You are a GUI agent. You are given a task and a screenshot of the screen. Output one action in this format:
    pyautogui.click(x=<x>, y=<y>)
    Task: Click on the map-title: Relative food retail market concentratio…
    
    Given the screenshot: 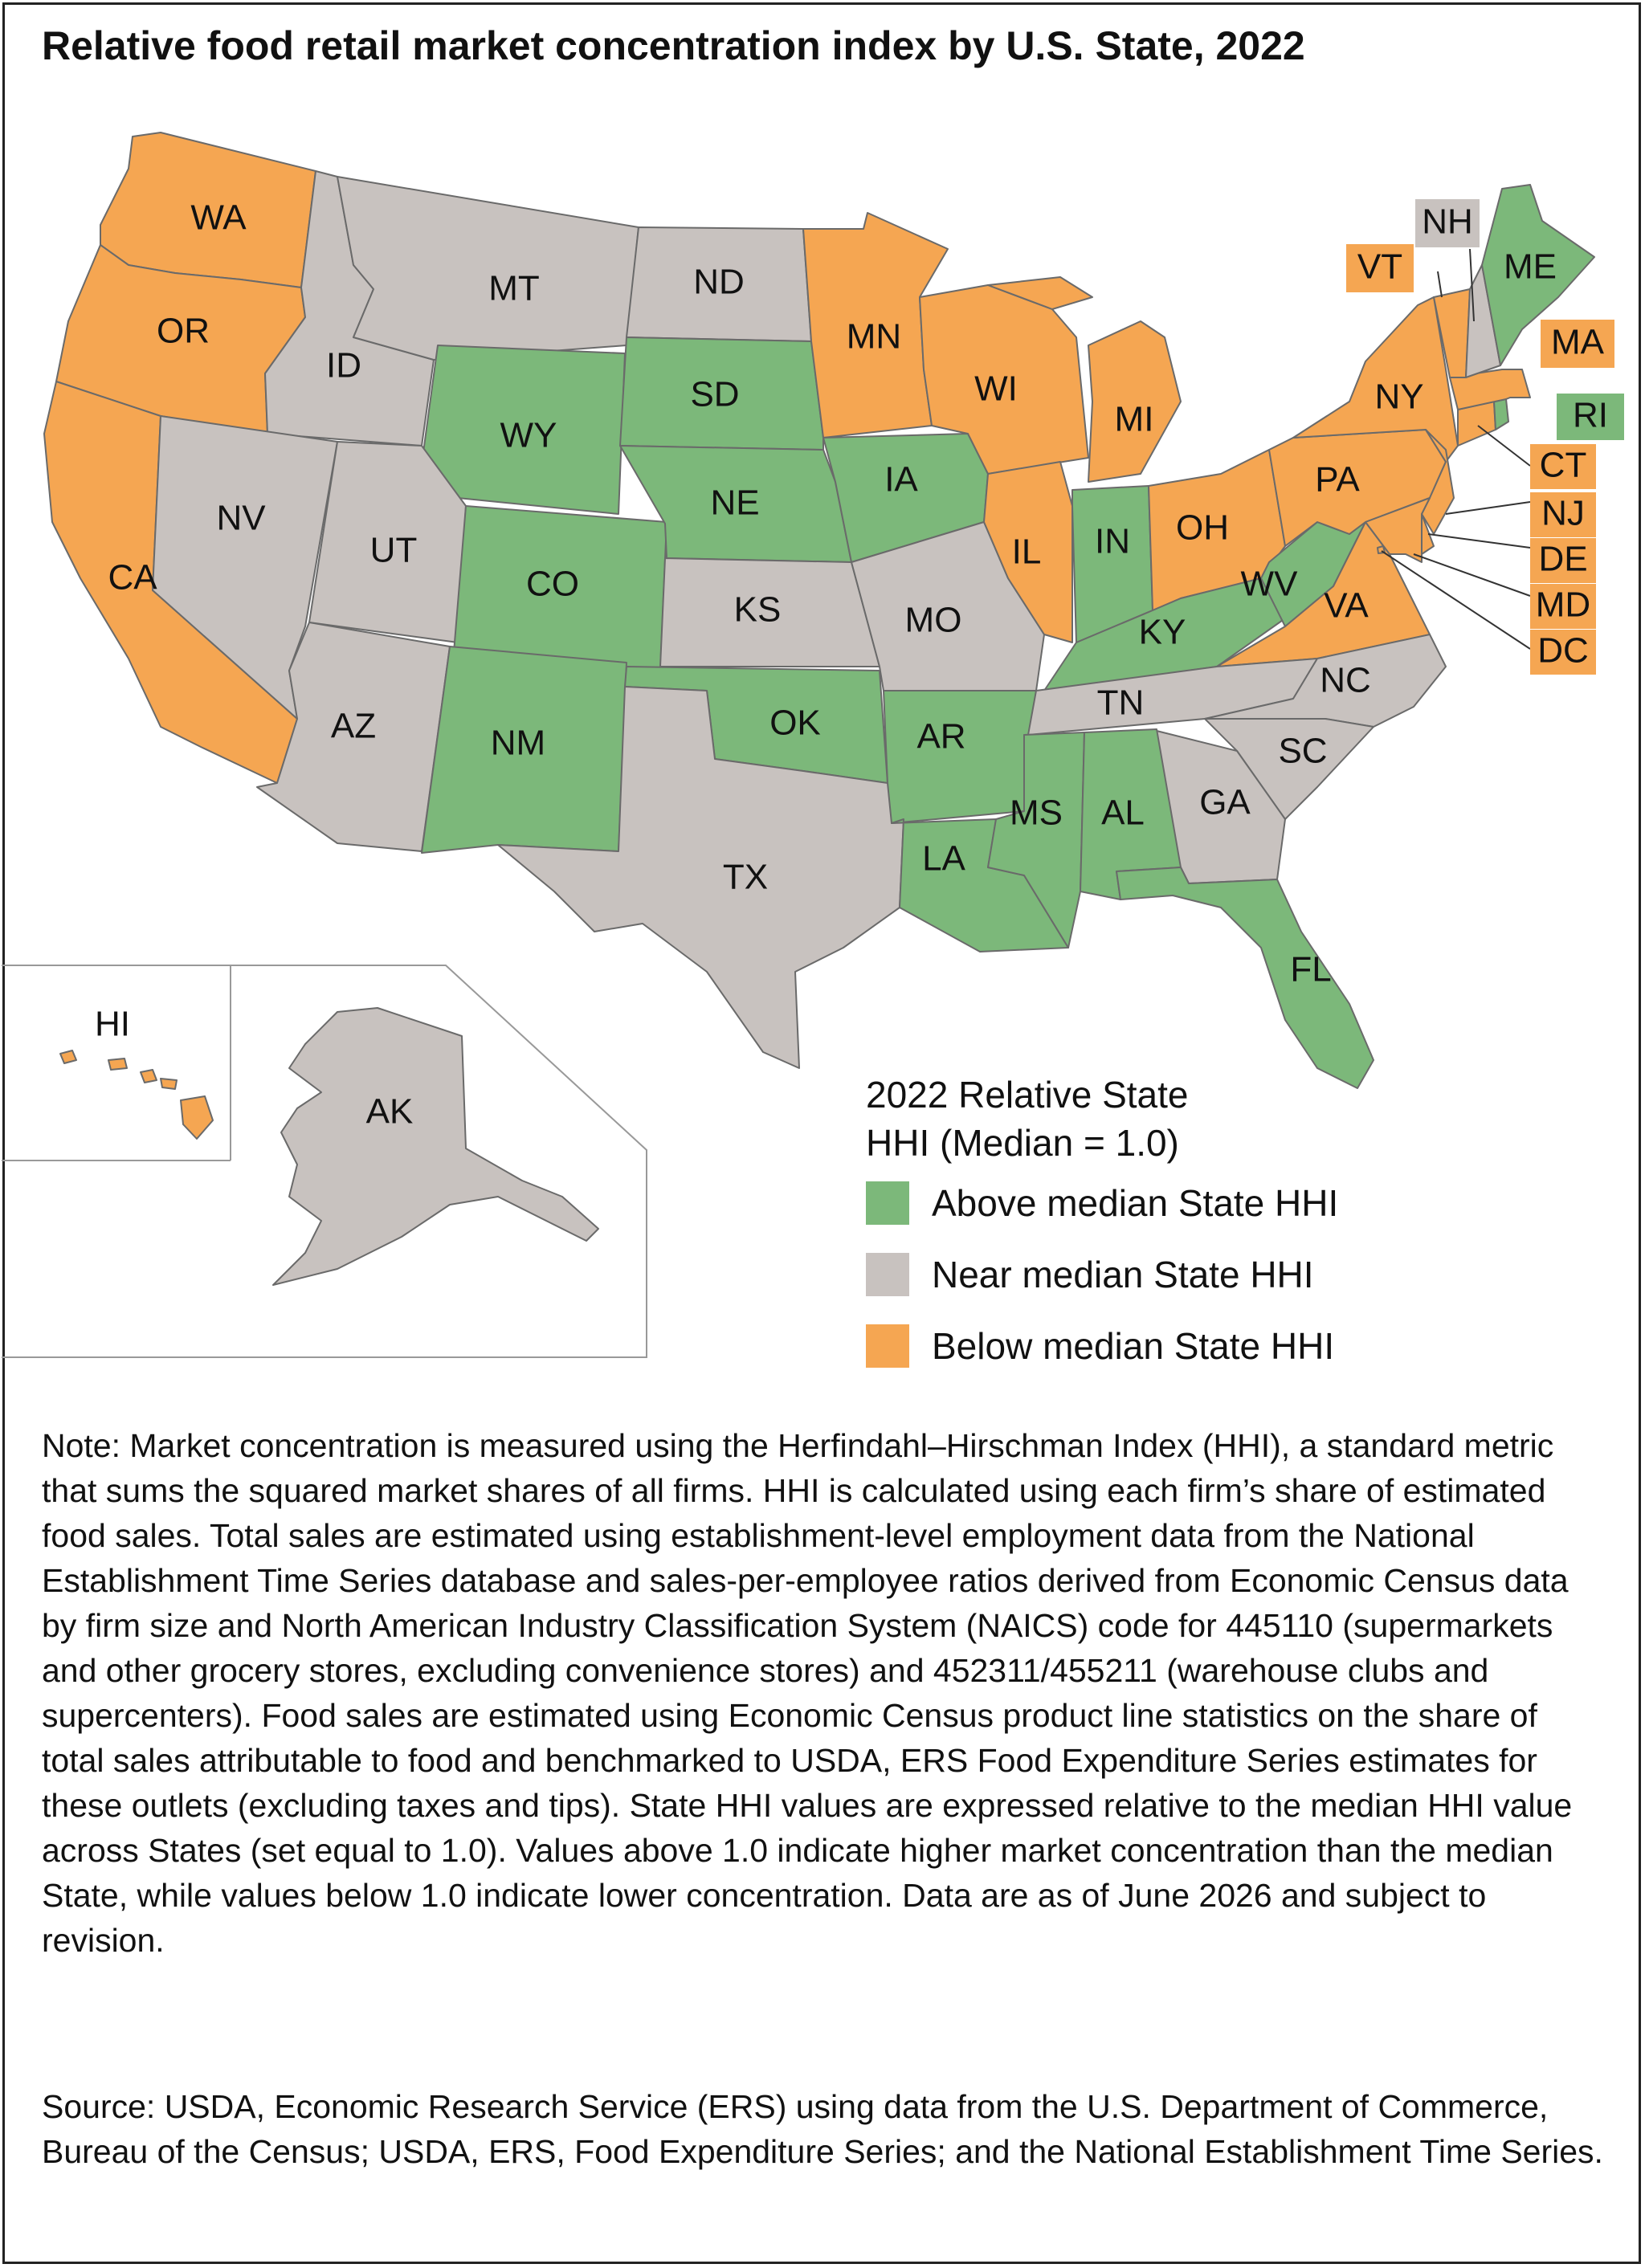 What is the action you would take?
    pyautogui.click(x=673, y=45)
    